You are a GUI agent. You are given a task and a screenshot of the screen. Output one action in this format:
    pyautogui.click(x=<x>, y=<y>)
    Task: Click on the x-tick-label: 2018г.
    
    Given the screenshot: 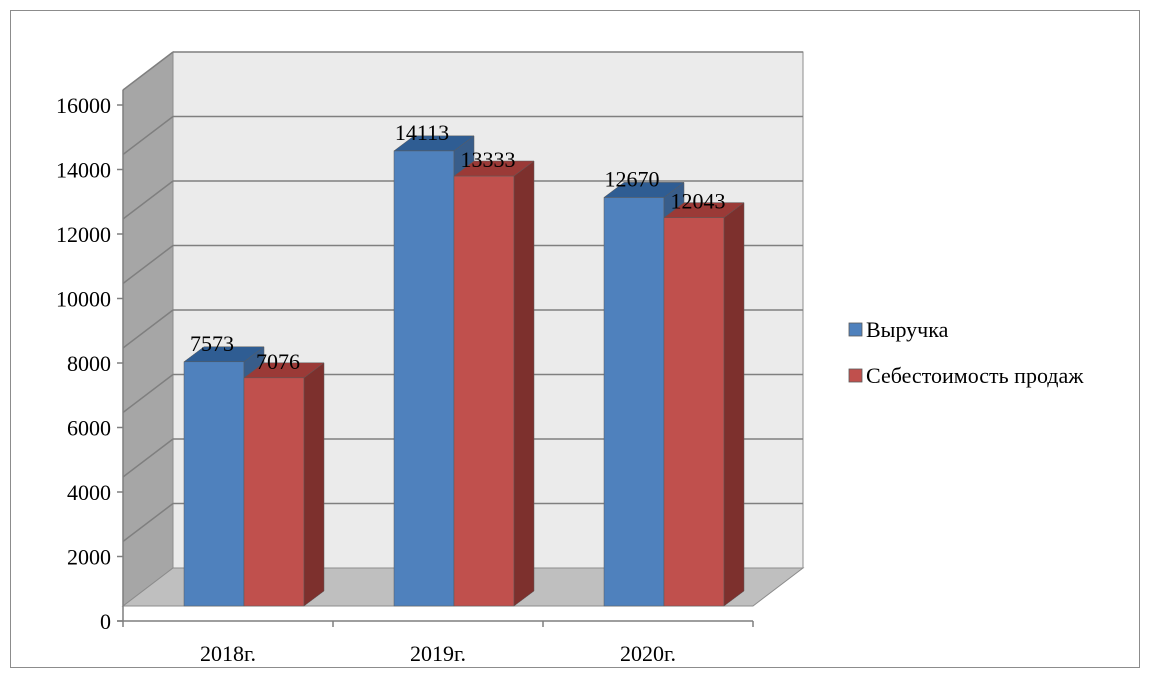 What is the action you would take?
    pyautogui.click(x=228, y=653)
    